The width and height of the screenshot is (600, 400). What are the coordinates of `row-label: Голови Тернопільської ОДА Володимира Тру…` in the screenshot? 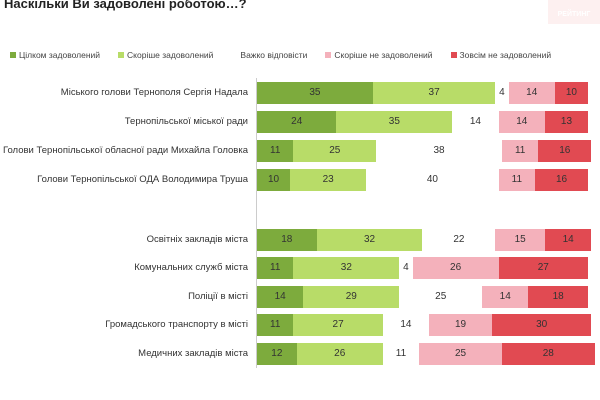 It's located at (142, 179).